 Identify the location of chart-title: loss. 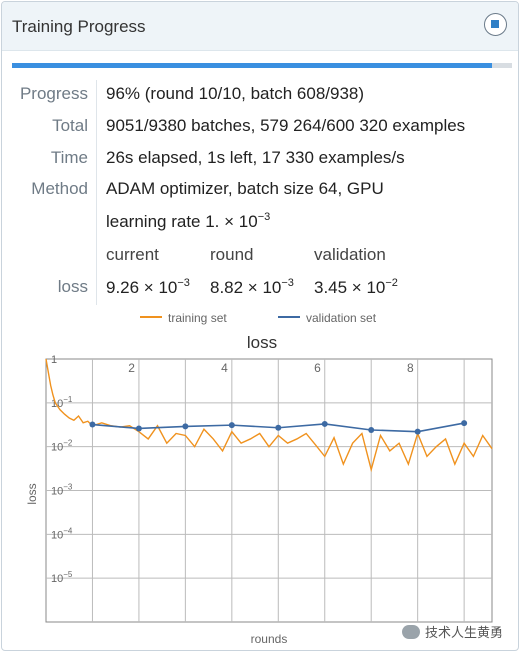
(262, 342).